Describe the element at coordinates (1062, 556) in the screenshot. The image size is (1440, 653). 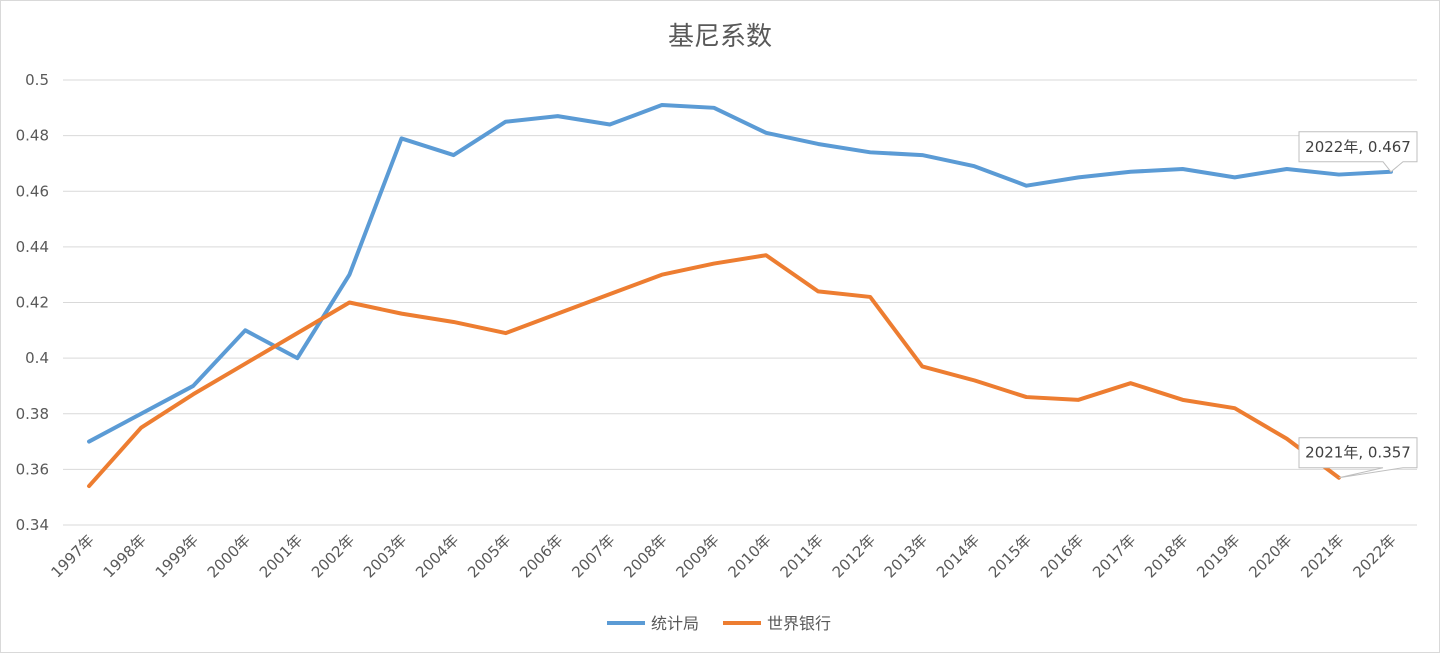
I see `x-tick-label: 2016年` at that location.